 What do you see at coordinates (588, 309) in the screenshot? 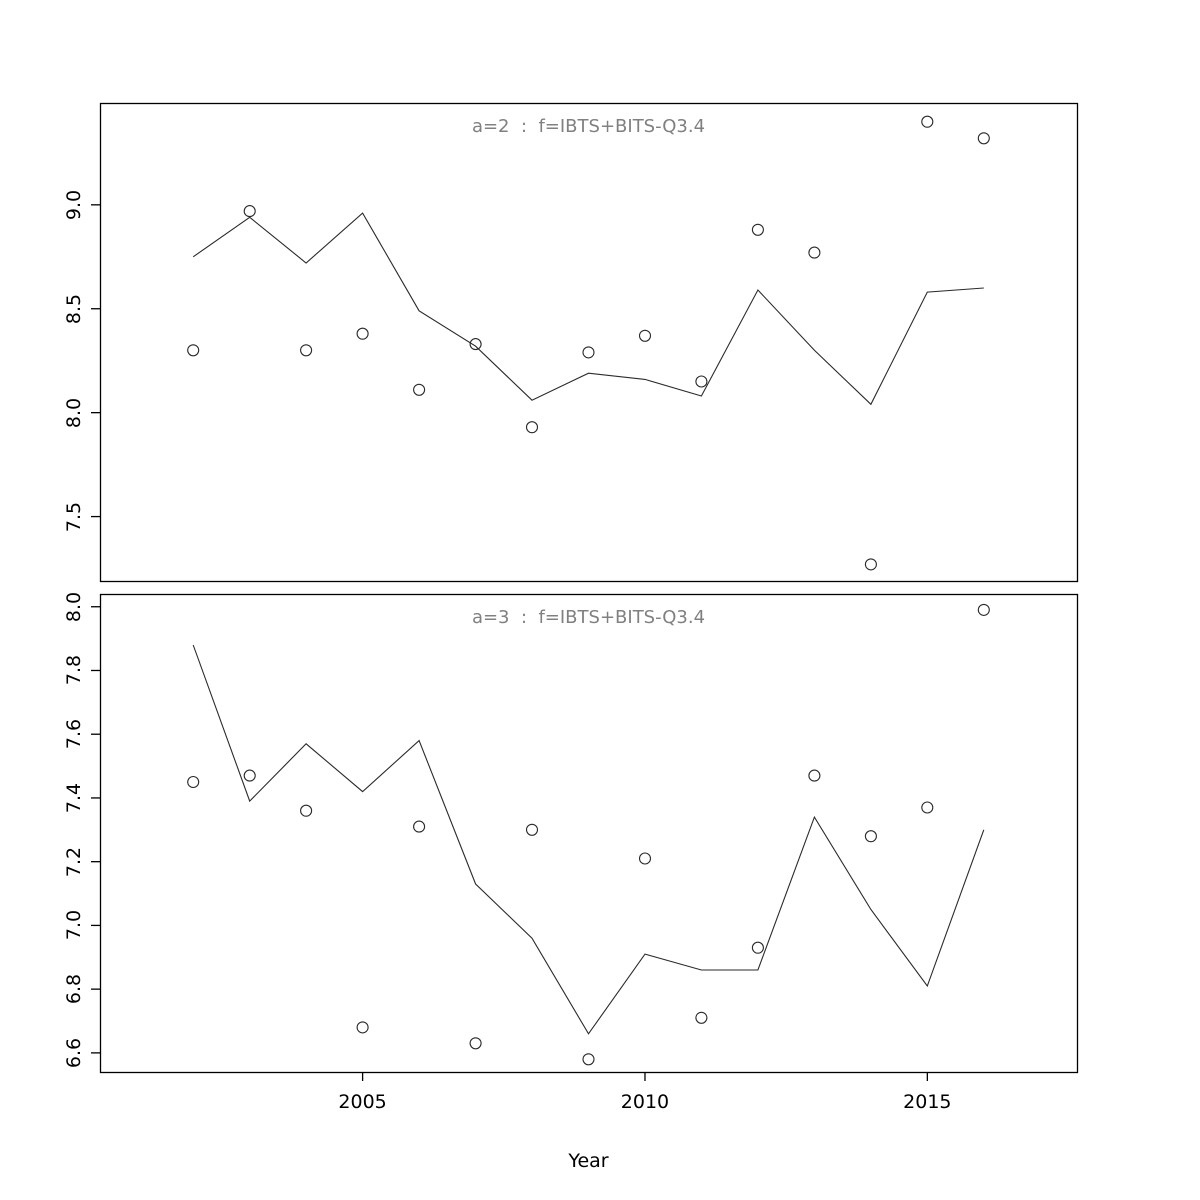
I see `fitted-line-series` at bounding box center [588, 309].